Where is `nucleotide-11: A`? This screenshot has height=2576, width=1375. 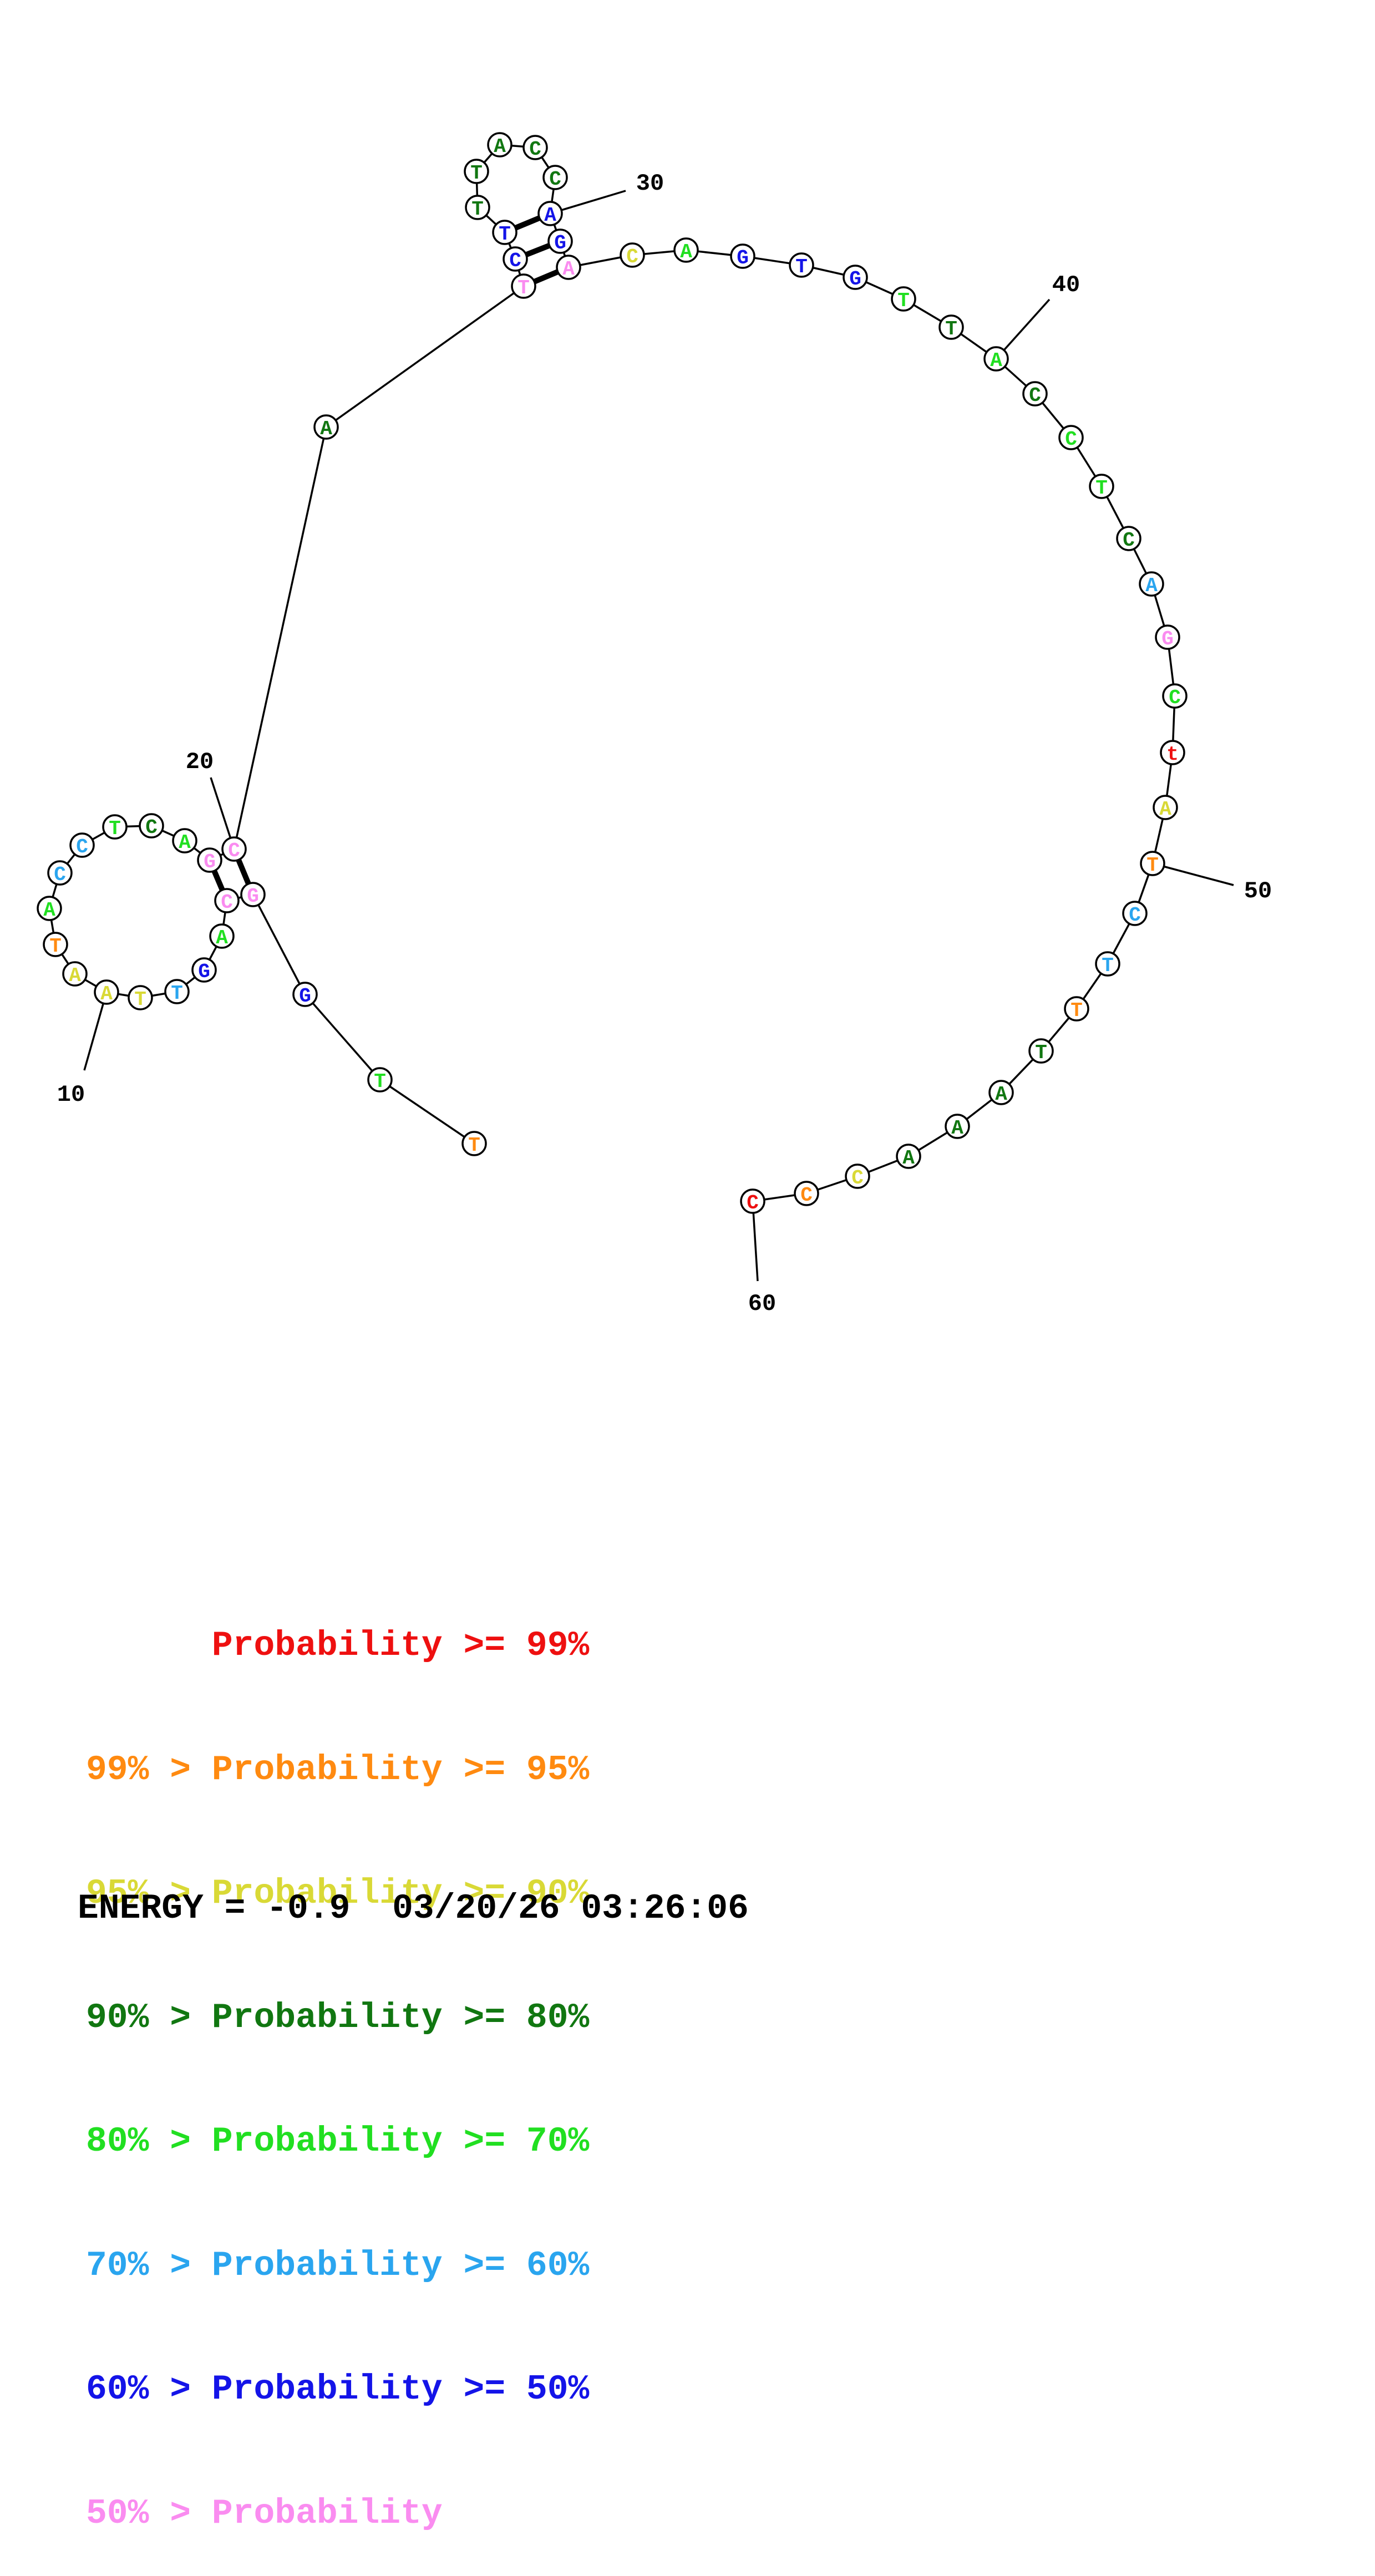
nucleotide-11: A is located at coordinates (75, 974).